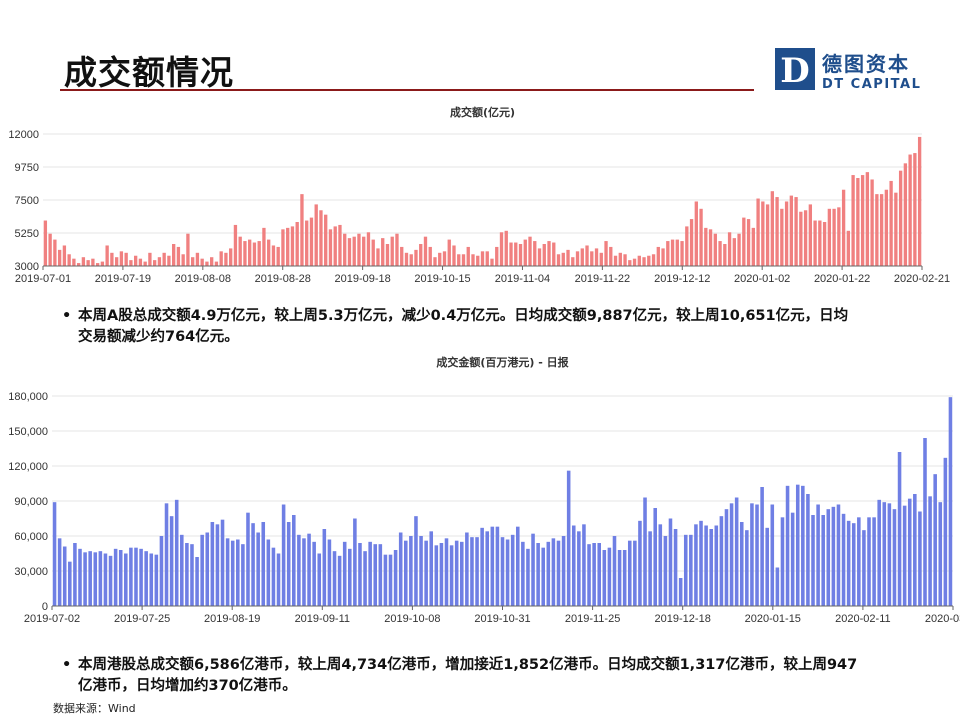  What do you see at coordinates (442, 279) in the screenshot?
I see `x-tick-label: 2019-10-15` at bounding box center [442, 279].